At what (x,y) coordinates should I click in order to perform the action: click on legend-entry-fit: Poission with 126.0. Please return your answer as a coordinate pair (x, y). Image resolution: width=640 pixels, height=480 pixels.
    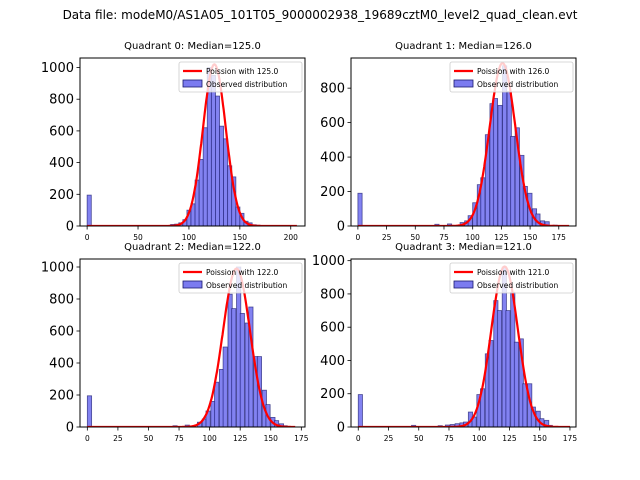
    Looking at the image, I should click on (513, 71).